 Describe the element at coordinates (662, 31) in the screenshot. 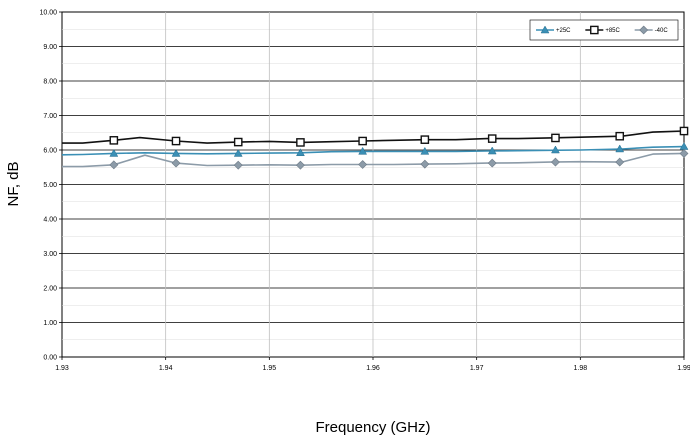

I see `legend-label: -40C` at that location.